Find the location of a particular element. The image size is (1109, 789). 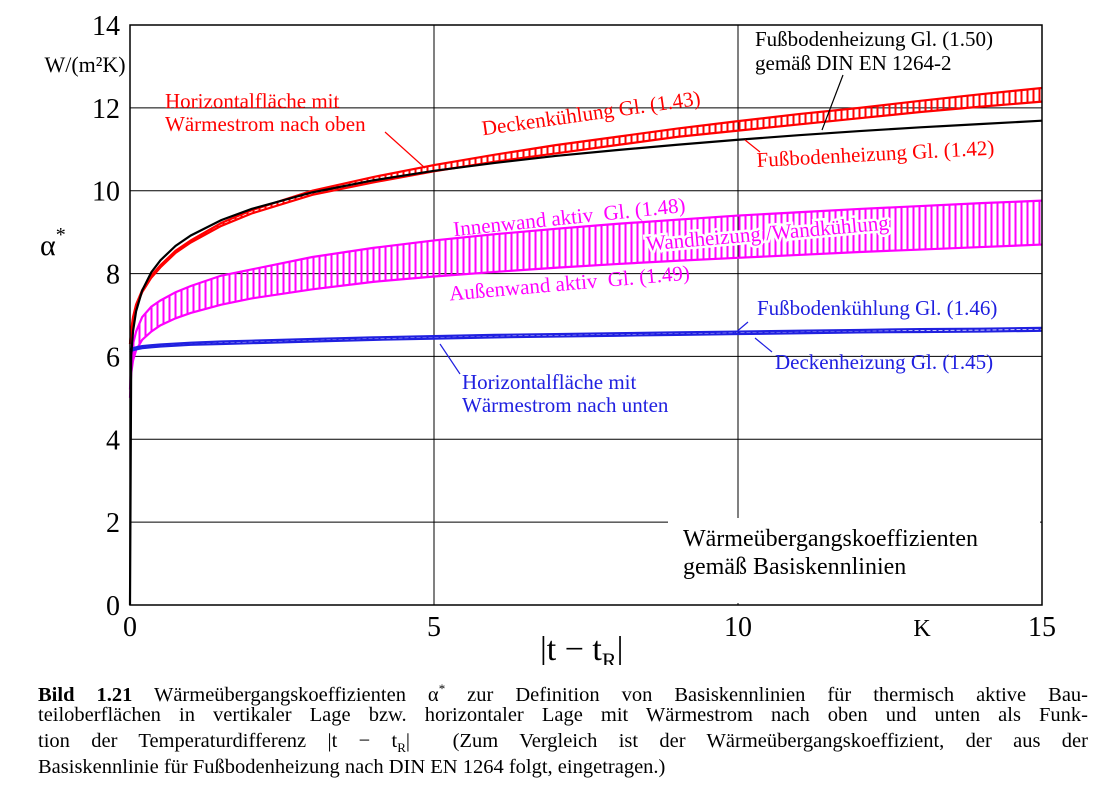

series-label: Fußbodenheizung Gl. (1.50) is located at coordinates (874, 39).